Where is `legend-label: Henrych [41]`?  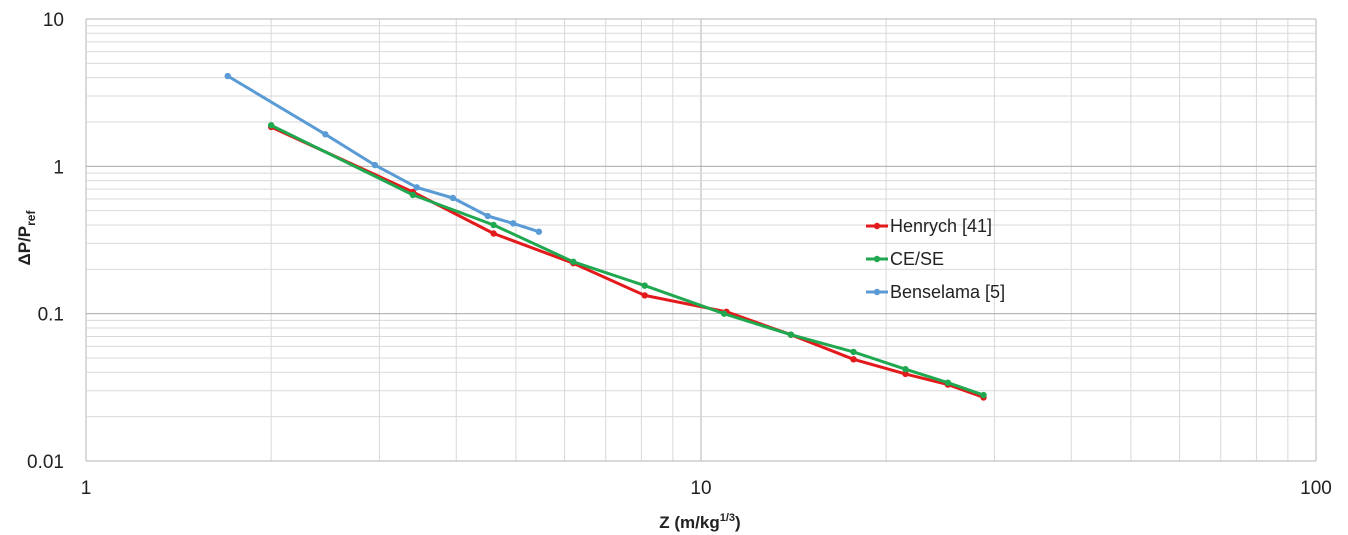
legend-label: Henrych [41] is located at coordinates (941, 226).